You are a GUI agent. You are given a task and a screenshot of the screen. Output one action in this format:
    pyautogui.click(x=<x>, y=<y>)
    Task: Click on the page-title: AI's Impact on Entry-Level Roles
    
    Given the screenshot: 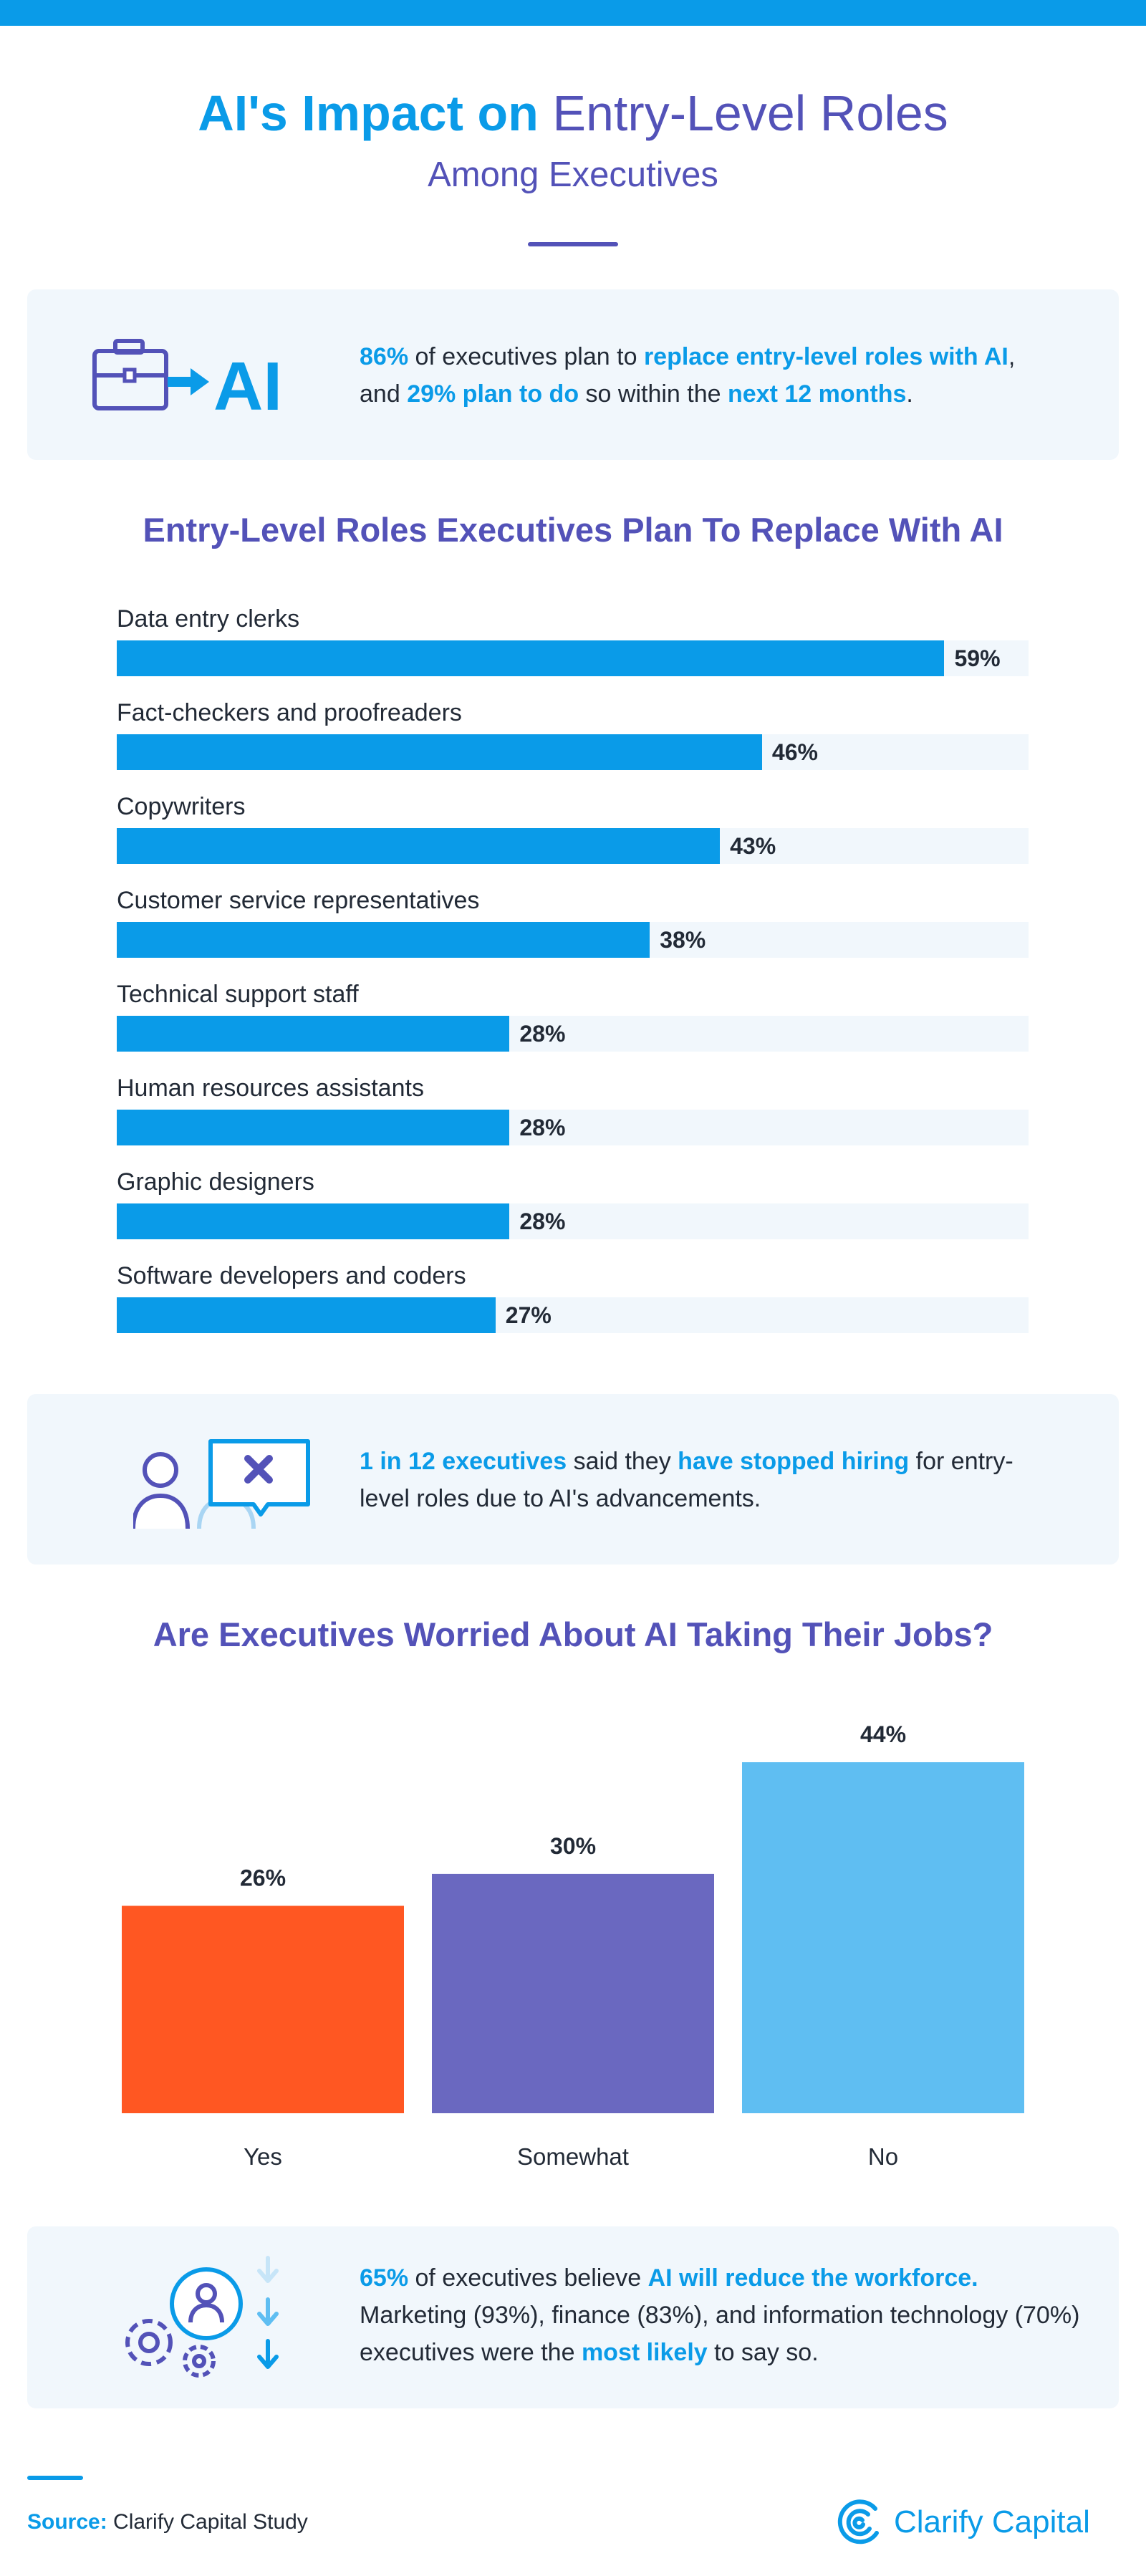 What is the action you would take?
    pyautogui.click(x=573, y=113)
    